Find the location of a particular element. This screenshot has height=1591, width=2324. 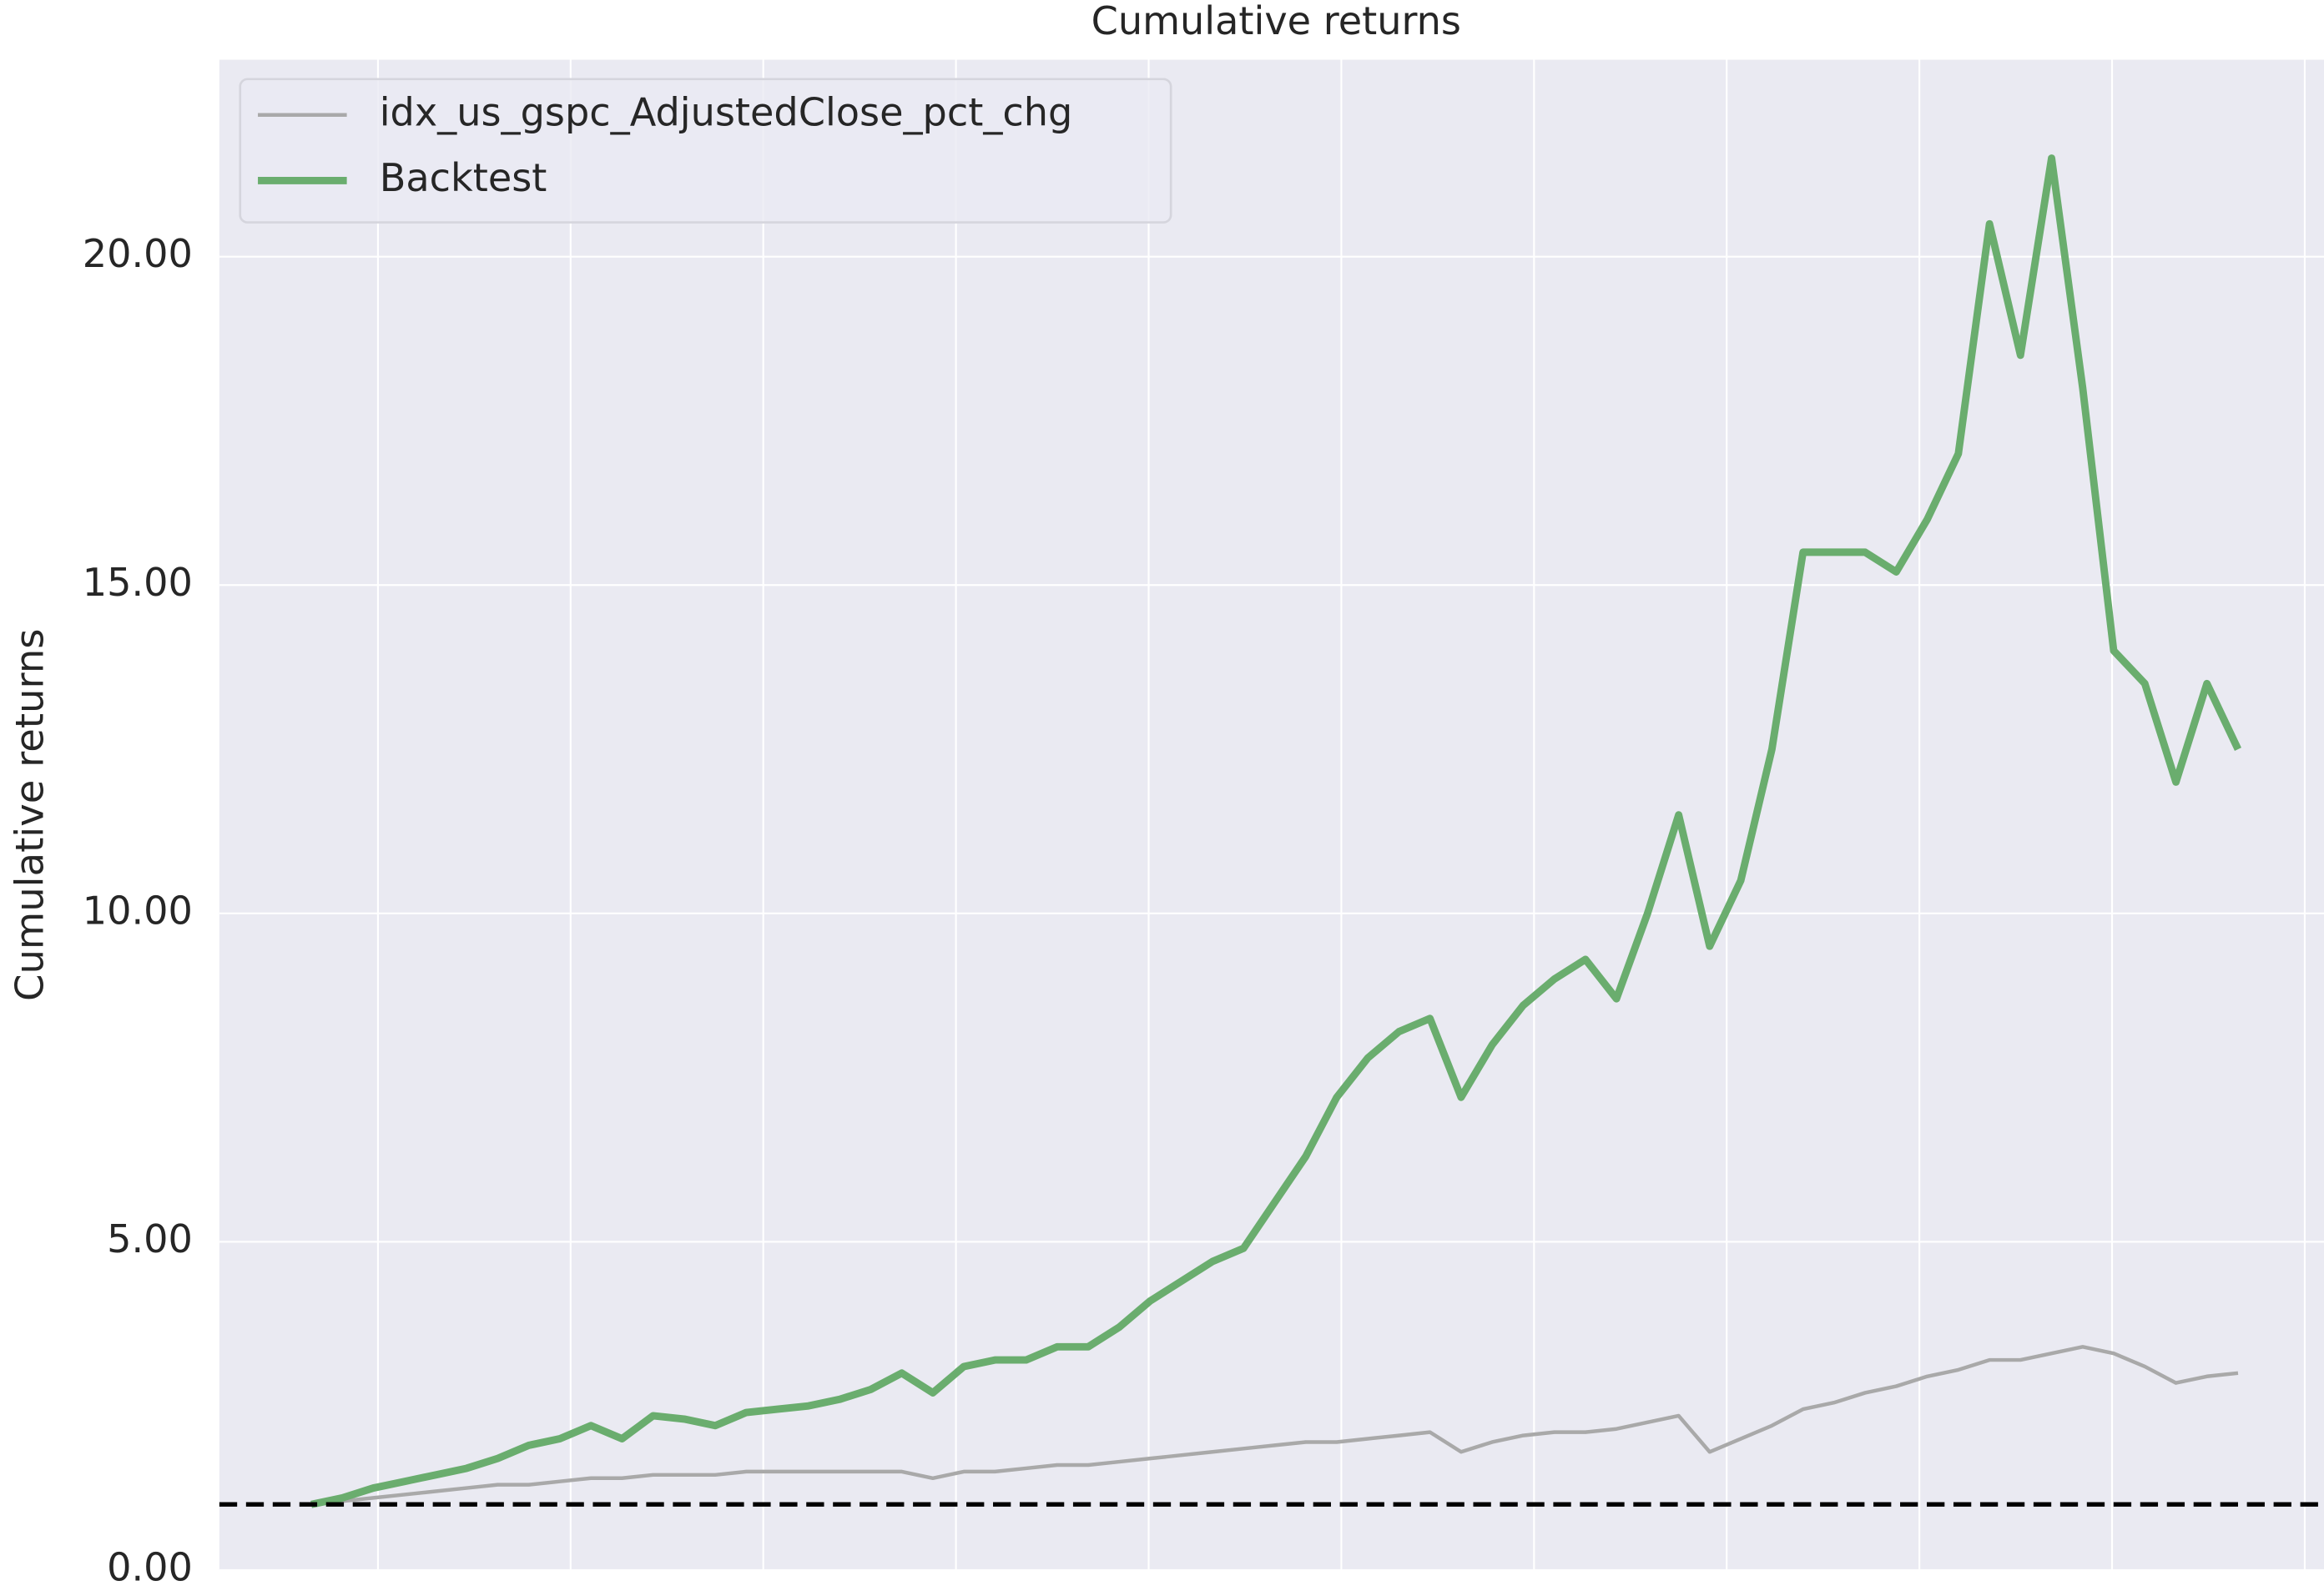

y-tick-label: 10.00 is located at coordinates (138, 910).